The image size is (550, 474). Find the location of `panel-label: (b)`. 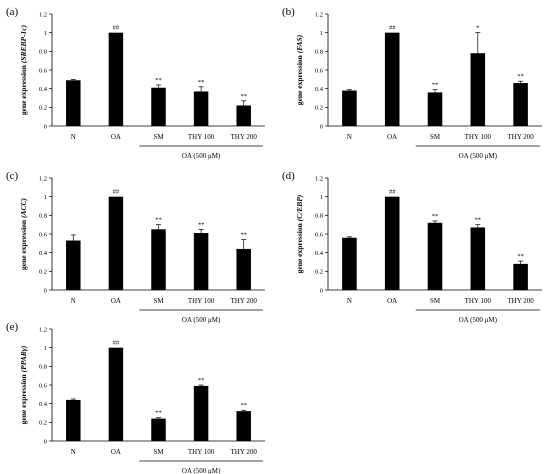

panel-label: (b) is located at coordinates (288, 12).